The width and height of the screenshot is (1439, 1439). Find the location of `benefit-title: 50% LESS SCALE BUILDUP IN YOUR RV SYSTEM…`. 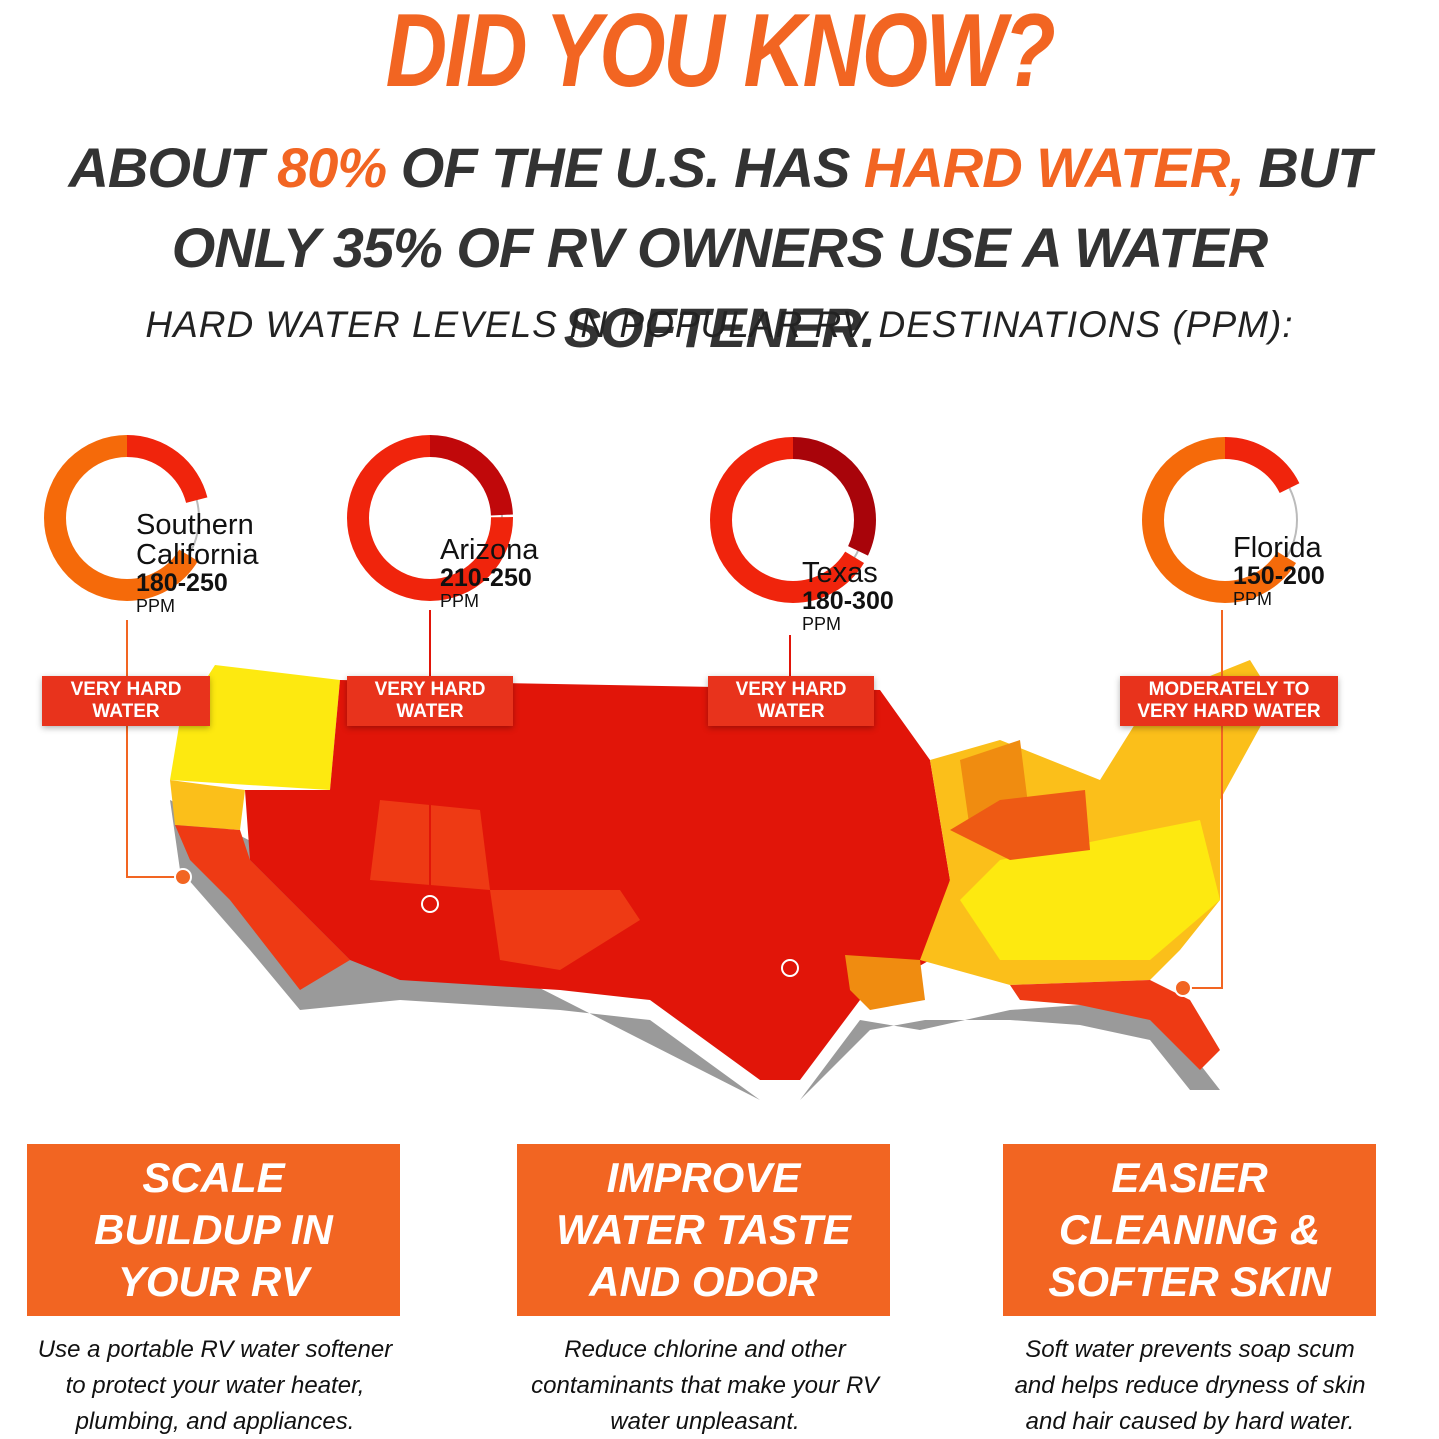

benefit-title: 50% LESS SCALE BUILDUP IN YOUR RV SYSTEM… is located at coordinates (213, 1229).